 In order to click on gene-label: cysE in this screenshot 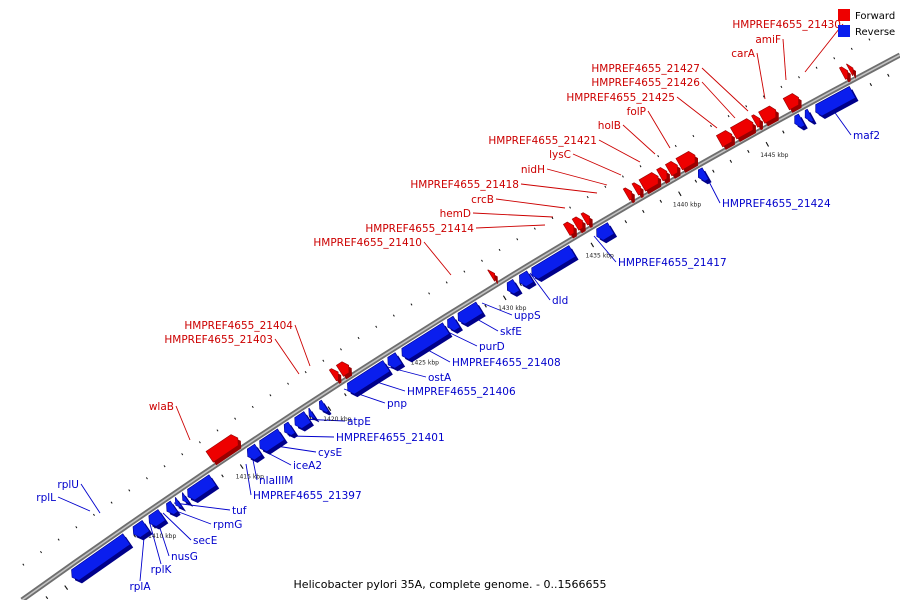, I will do `click(330, 453)`.